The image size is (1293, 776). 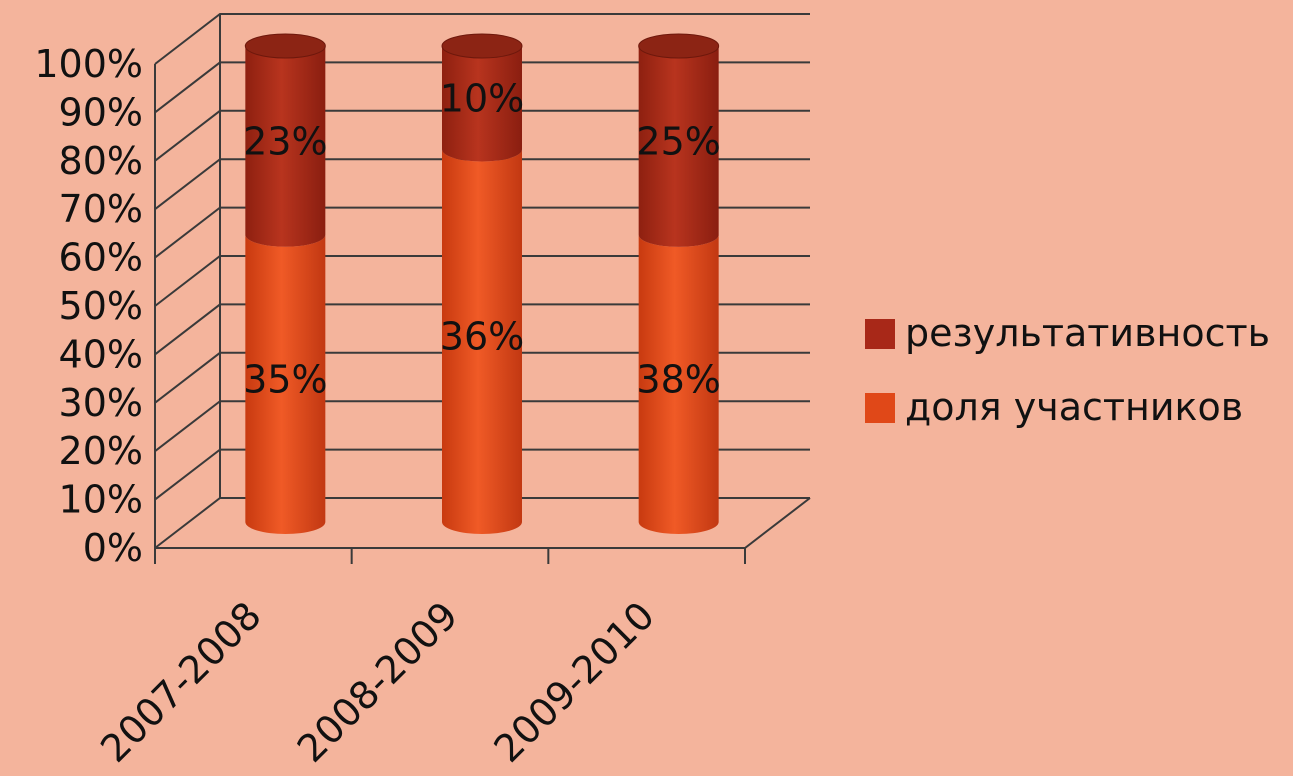 I want to click on x-axis-categories: 2007-2008 2008-2009 2009-2010, so click(x=377, y=682).